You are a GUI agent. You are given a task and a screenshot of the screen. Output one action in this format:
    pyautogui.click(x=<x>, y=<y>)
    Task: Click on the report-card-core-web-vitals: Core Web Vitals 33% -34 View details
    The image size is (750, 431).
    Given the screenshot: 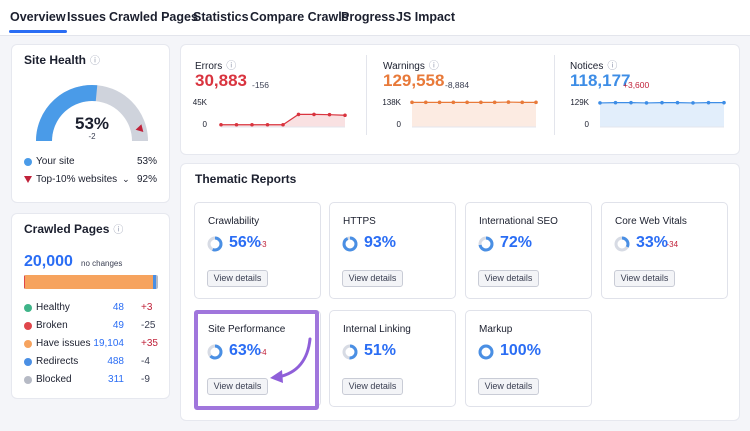 What is the action you would take?
    pyautogui.click(x=664, y=250)
    